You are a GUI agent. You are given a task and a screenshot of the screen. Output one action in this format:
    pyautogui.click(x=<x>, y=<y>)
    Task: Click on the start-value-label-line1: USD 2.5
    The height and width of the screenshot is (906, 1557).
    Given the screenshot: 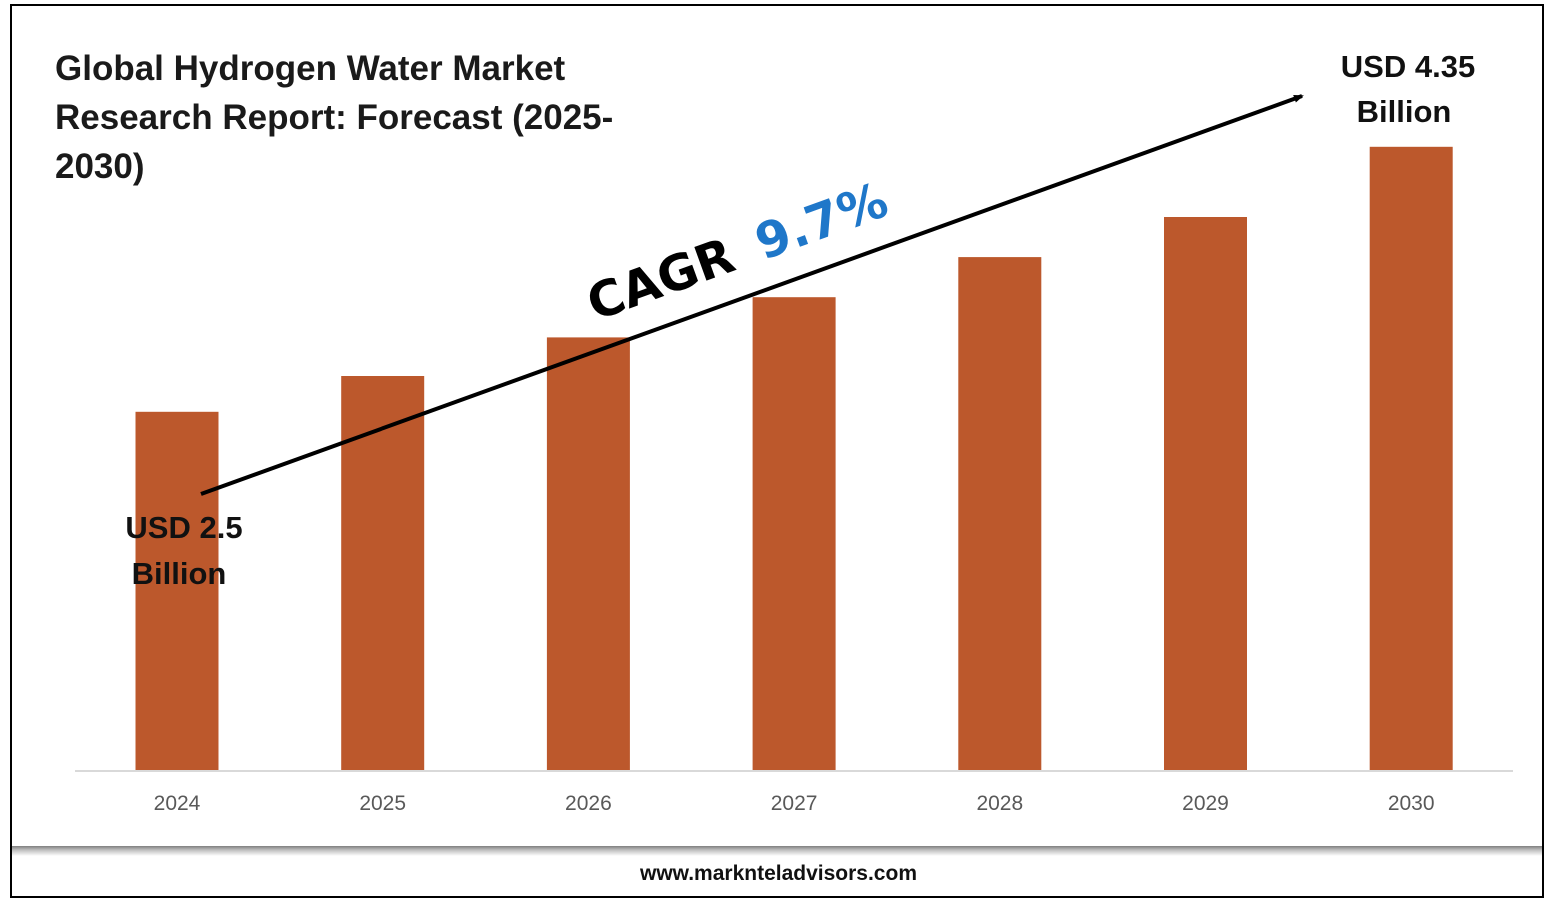 What is the action you would take?
    pyautogui.click(x=183, y=527)
    